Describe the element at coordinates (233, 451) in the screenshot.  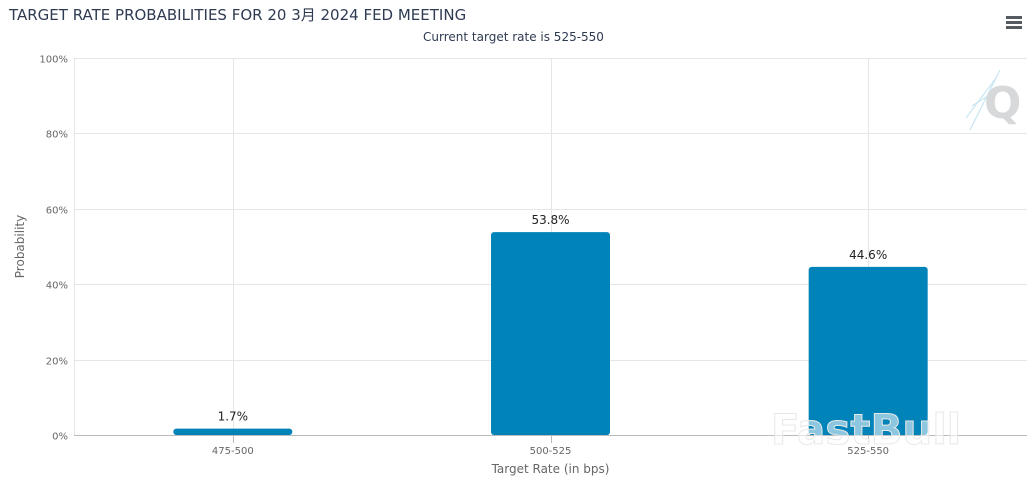
I see `x-tick-label: 475-500` at that location.